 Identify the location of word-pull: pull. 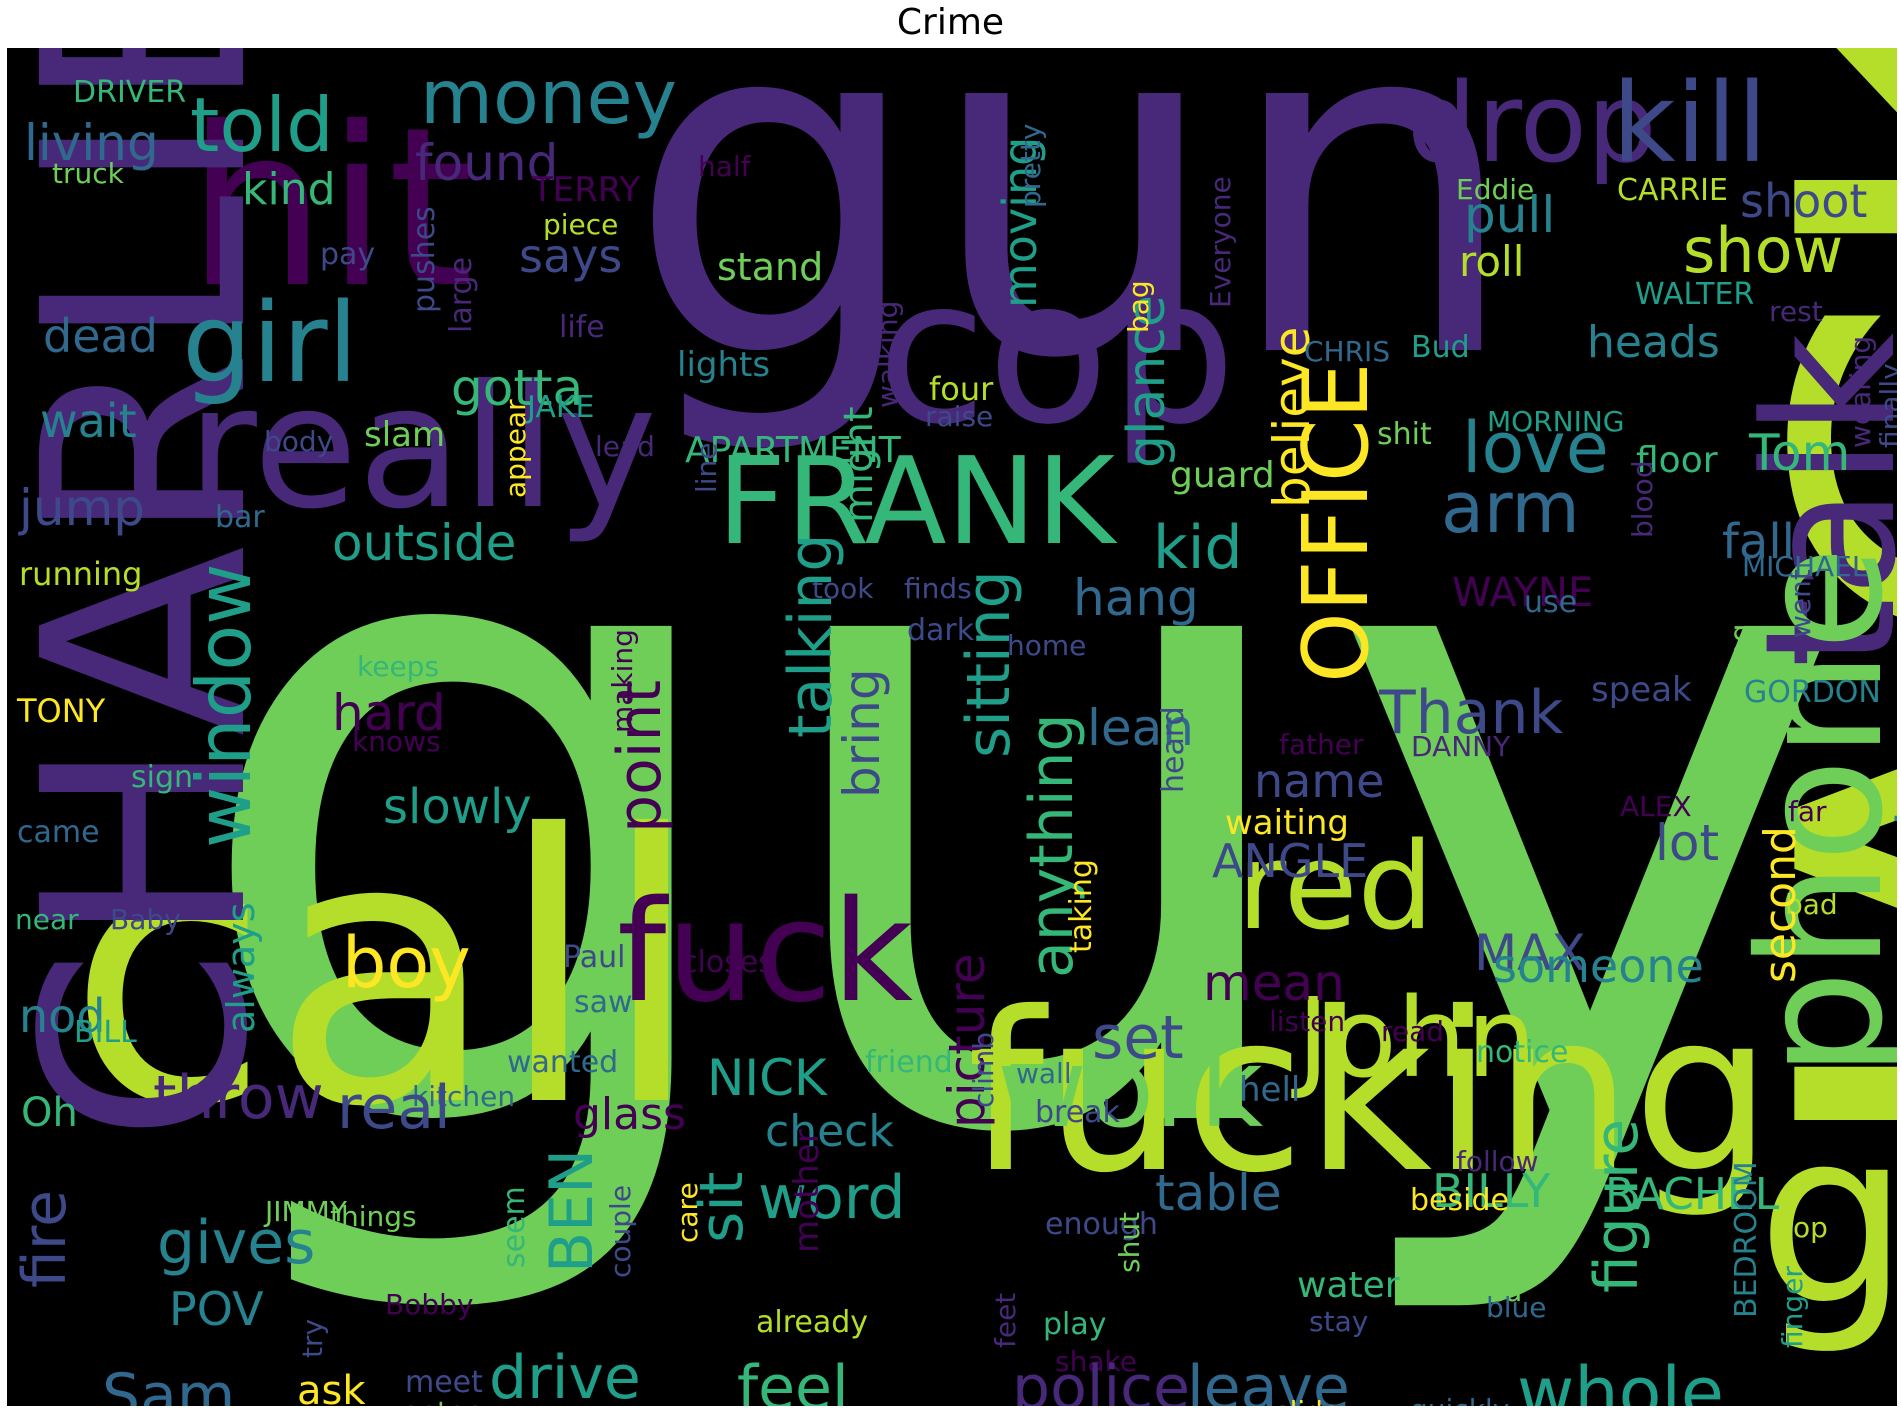
(1510, 215).